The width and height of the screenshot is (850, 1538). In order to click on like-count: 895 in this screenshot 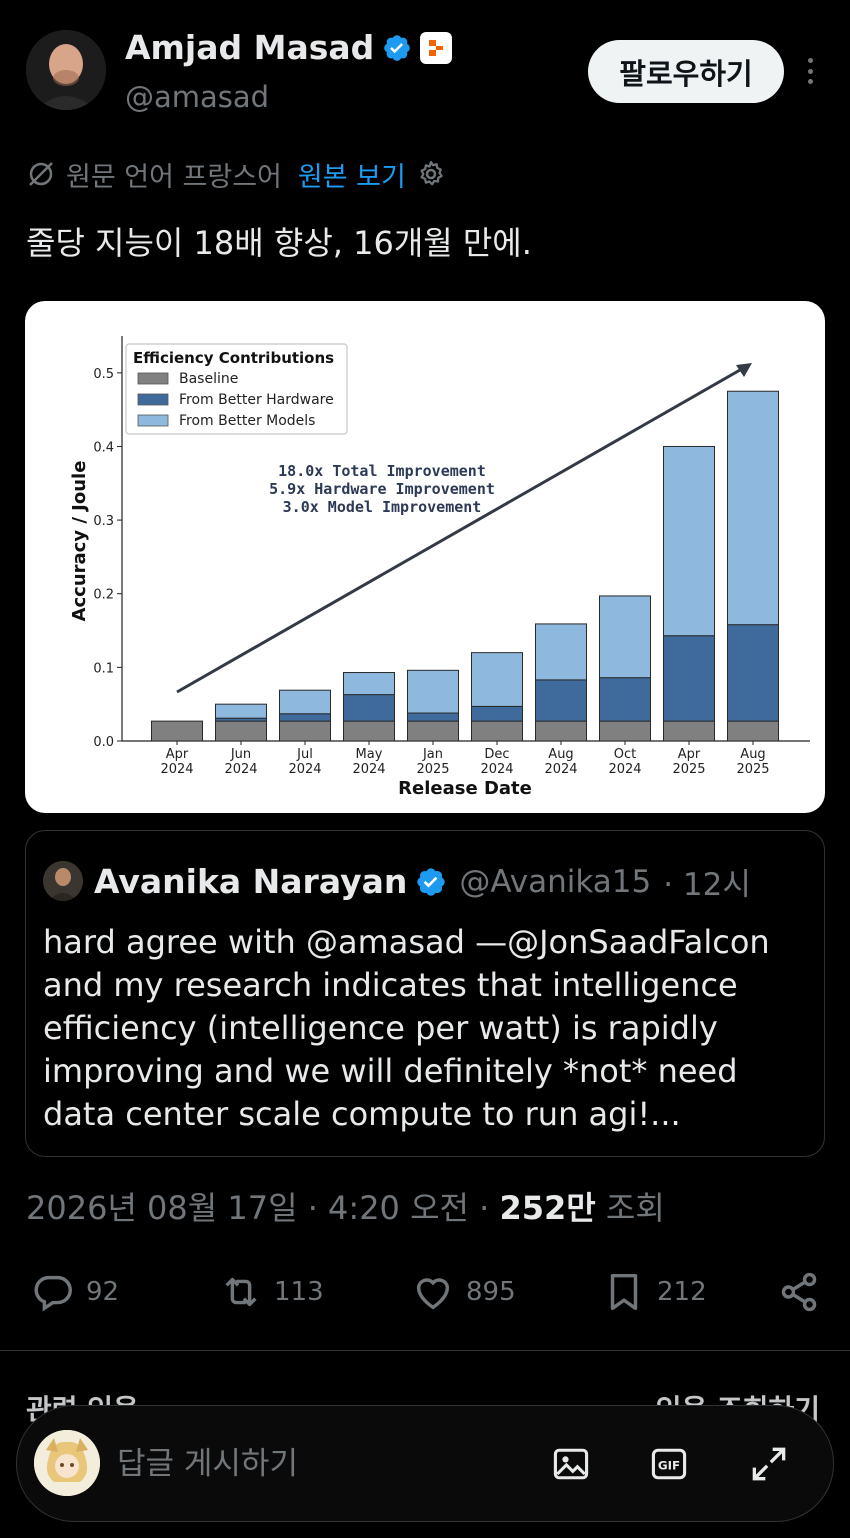, I will do `click(491, 1292)`.